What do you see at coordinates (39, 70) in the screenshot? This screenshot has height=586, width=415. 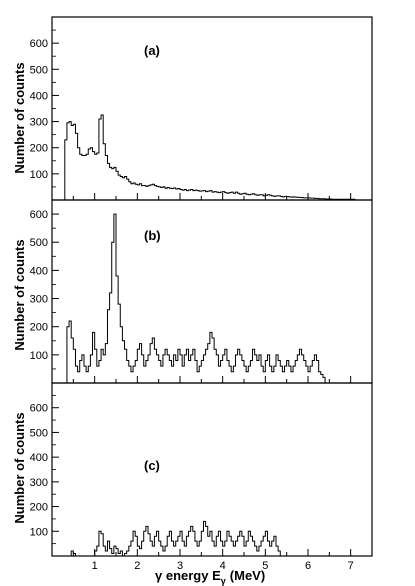 I see `y-tick-label-a: 500` at bounding box center [39, 70].